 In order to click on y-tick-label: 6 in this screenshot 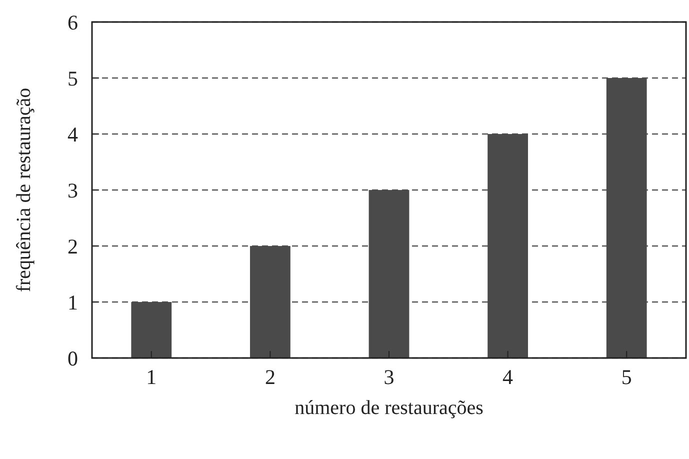, I will do `click(73, 22)`.